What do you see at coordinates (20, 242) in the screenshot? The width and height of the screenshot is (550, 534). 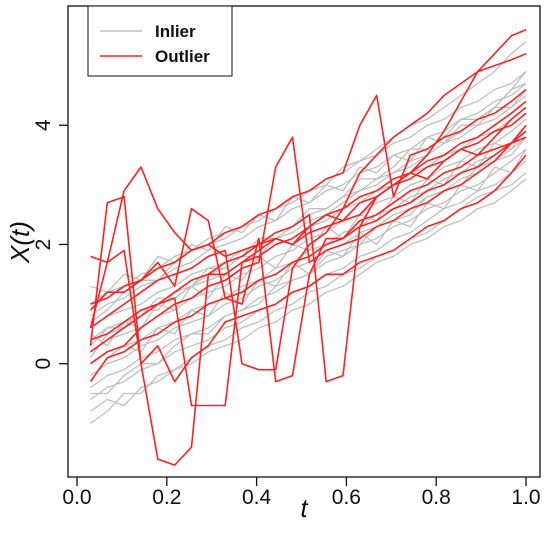 I see `y-axis-title: X(t)` at bounding box center [20, 242].